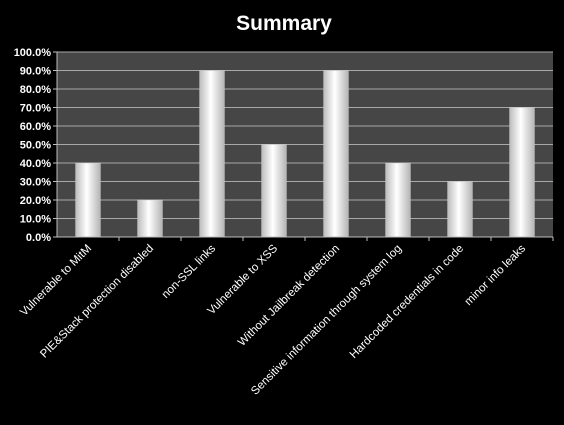 The image size is (564, 425). Describe the element at coordinates (289, 296) in the screenshot. I see `x-tick-label: Without Jailbreak detection` at that location.